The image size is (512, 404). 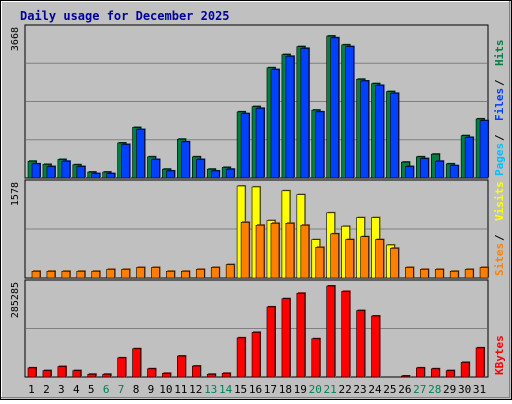 What do you see at coordinates (499, 104) in the screenshot?
I see `legend-files: Files` at bounding box center [499, 104].